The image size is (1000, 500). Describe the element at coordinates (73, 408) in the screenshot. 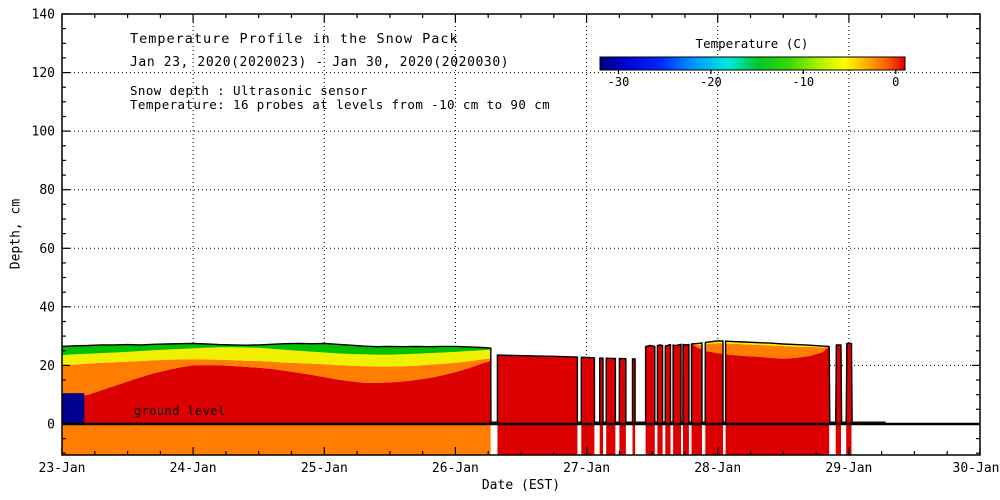

I see `cold-layer-block` at that location.